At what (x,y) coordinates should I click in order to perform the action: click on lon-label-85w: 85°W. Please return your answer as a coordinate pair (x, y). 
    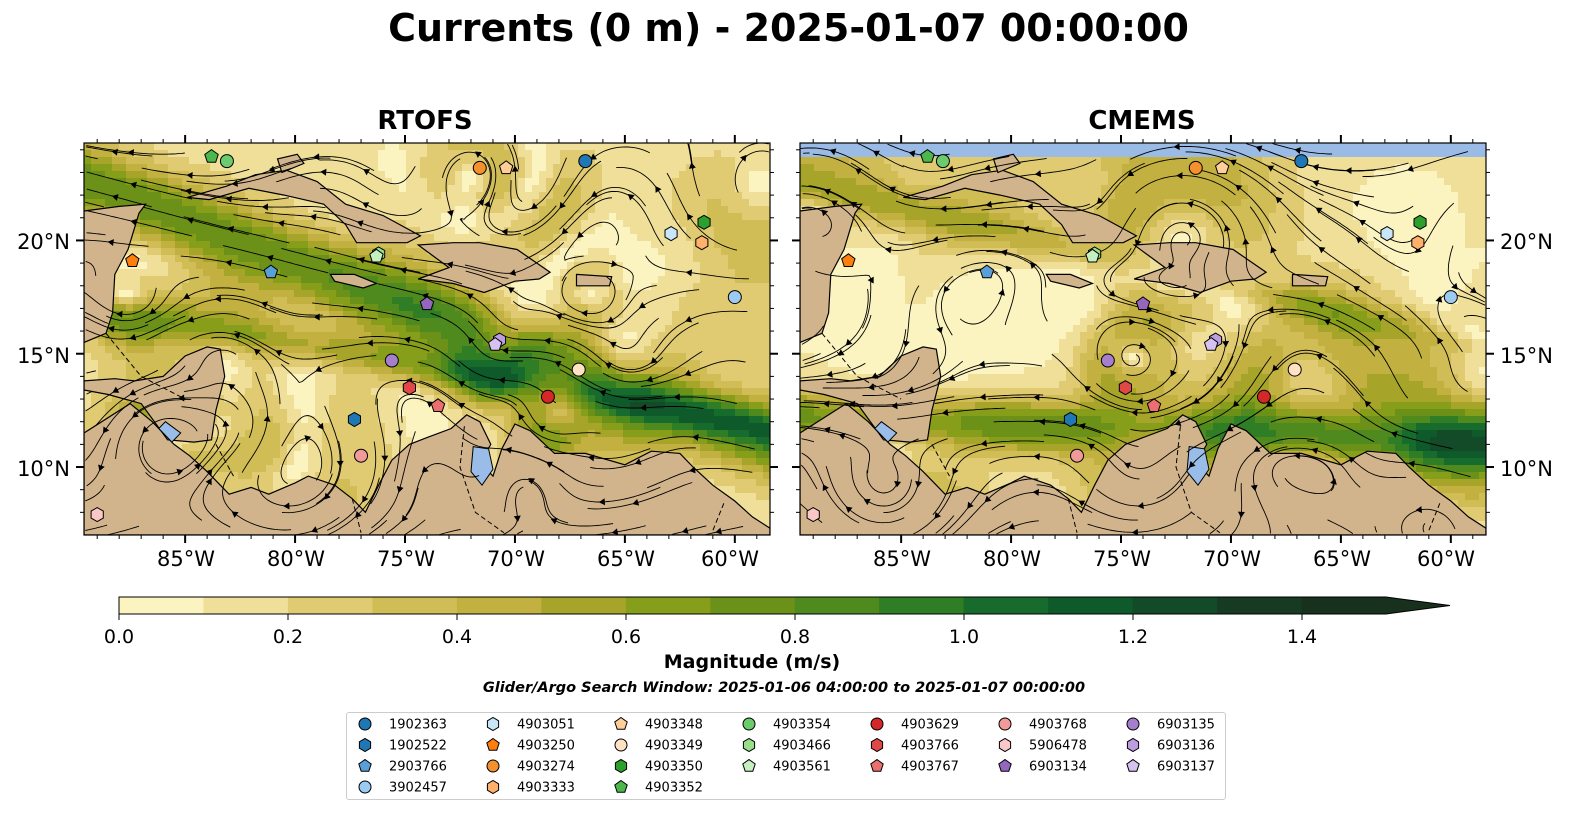
    Looking at the image, I should click on (902, 559).